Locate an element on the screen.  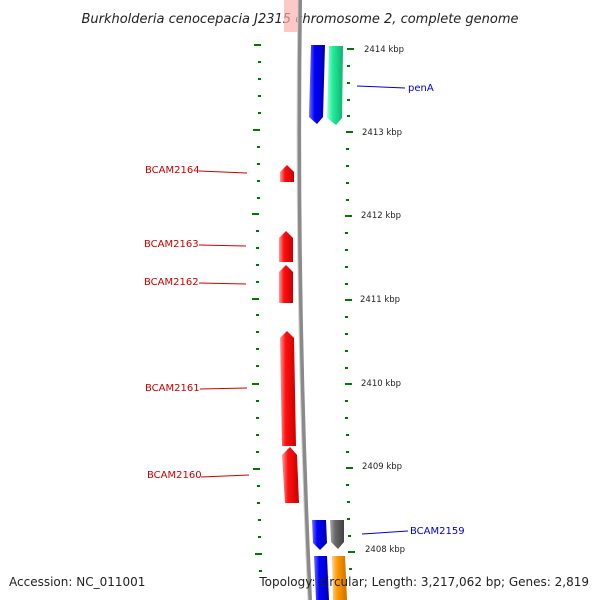
gene-label-bcam2159: BCAM2159 is located at coordinates (437, 531).